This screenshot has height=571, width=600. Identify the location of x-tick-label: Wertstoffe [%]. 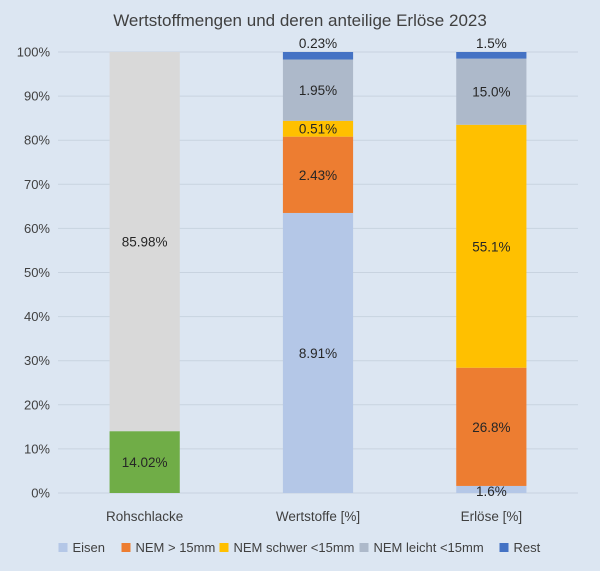
(318, 516).